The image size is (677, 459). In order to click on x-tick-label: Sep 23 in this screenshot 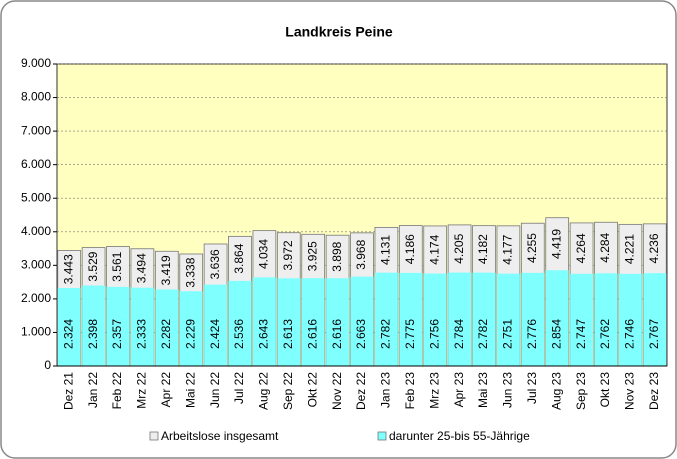, I will do `click(581, 391)`.